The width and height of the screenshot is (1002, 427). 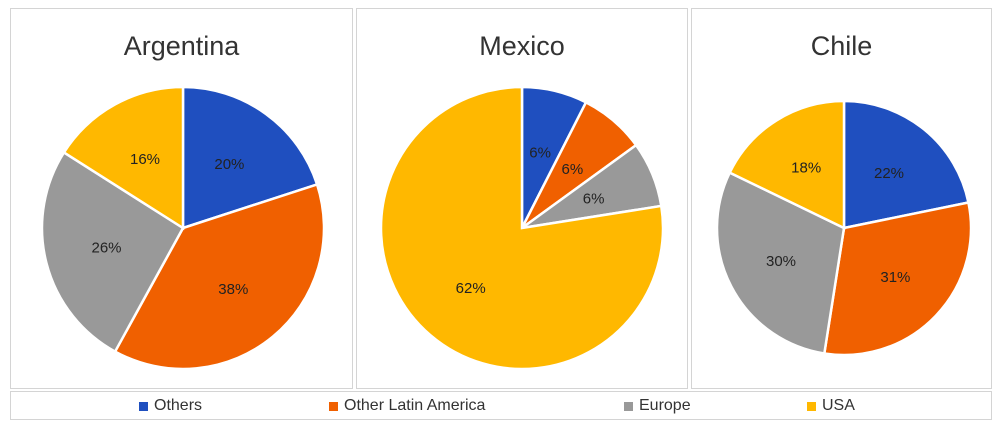 What do you see at coordinates (895, 277) in the screenshot?
I see `data-label-other-latin-america: 31%` at bounding box center [895, 277].